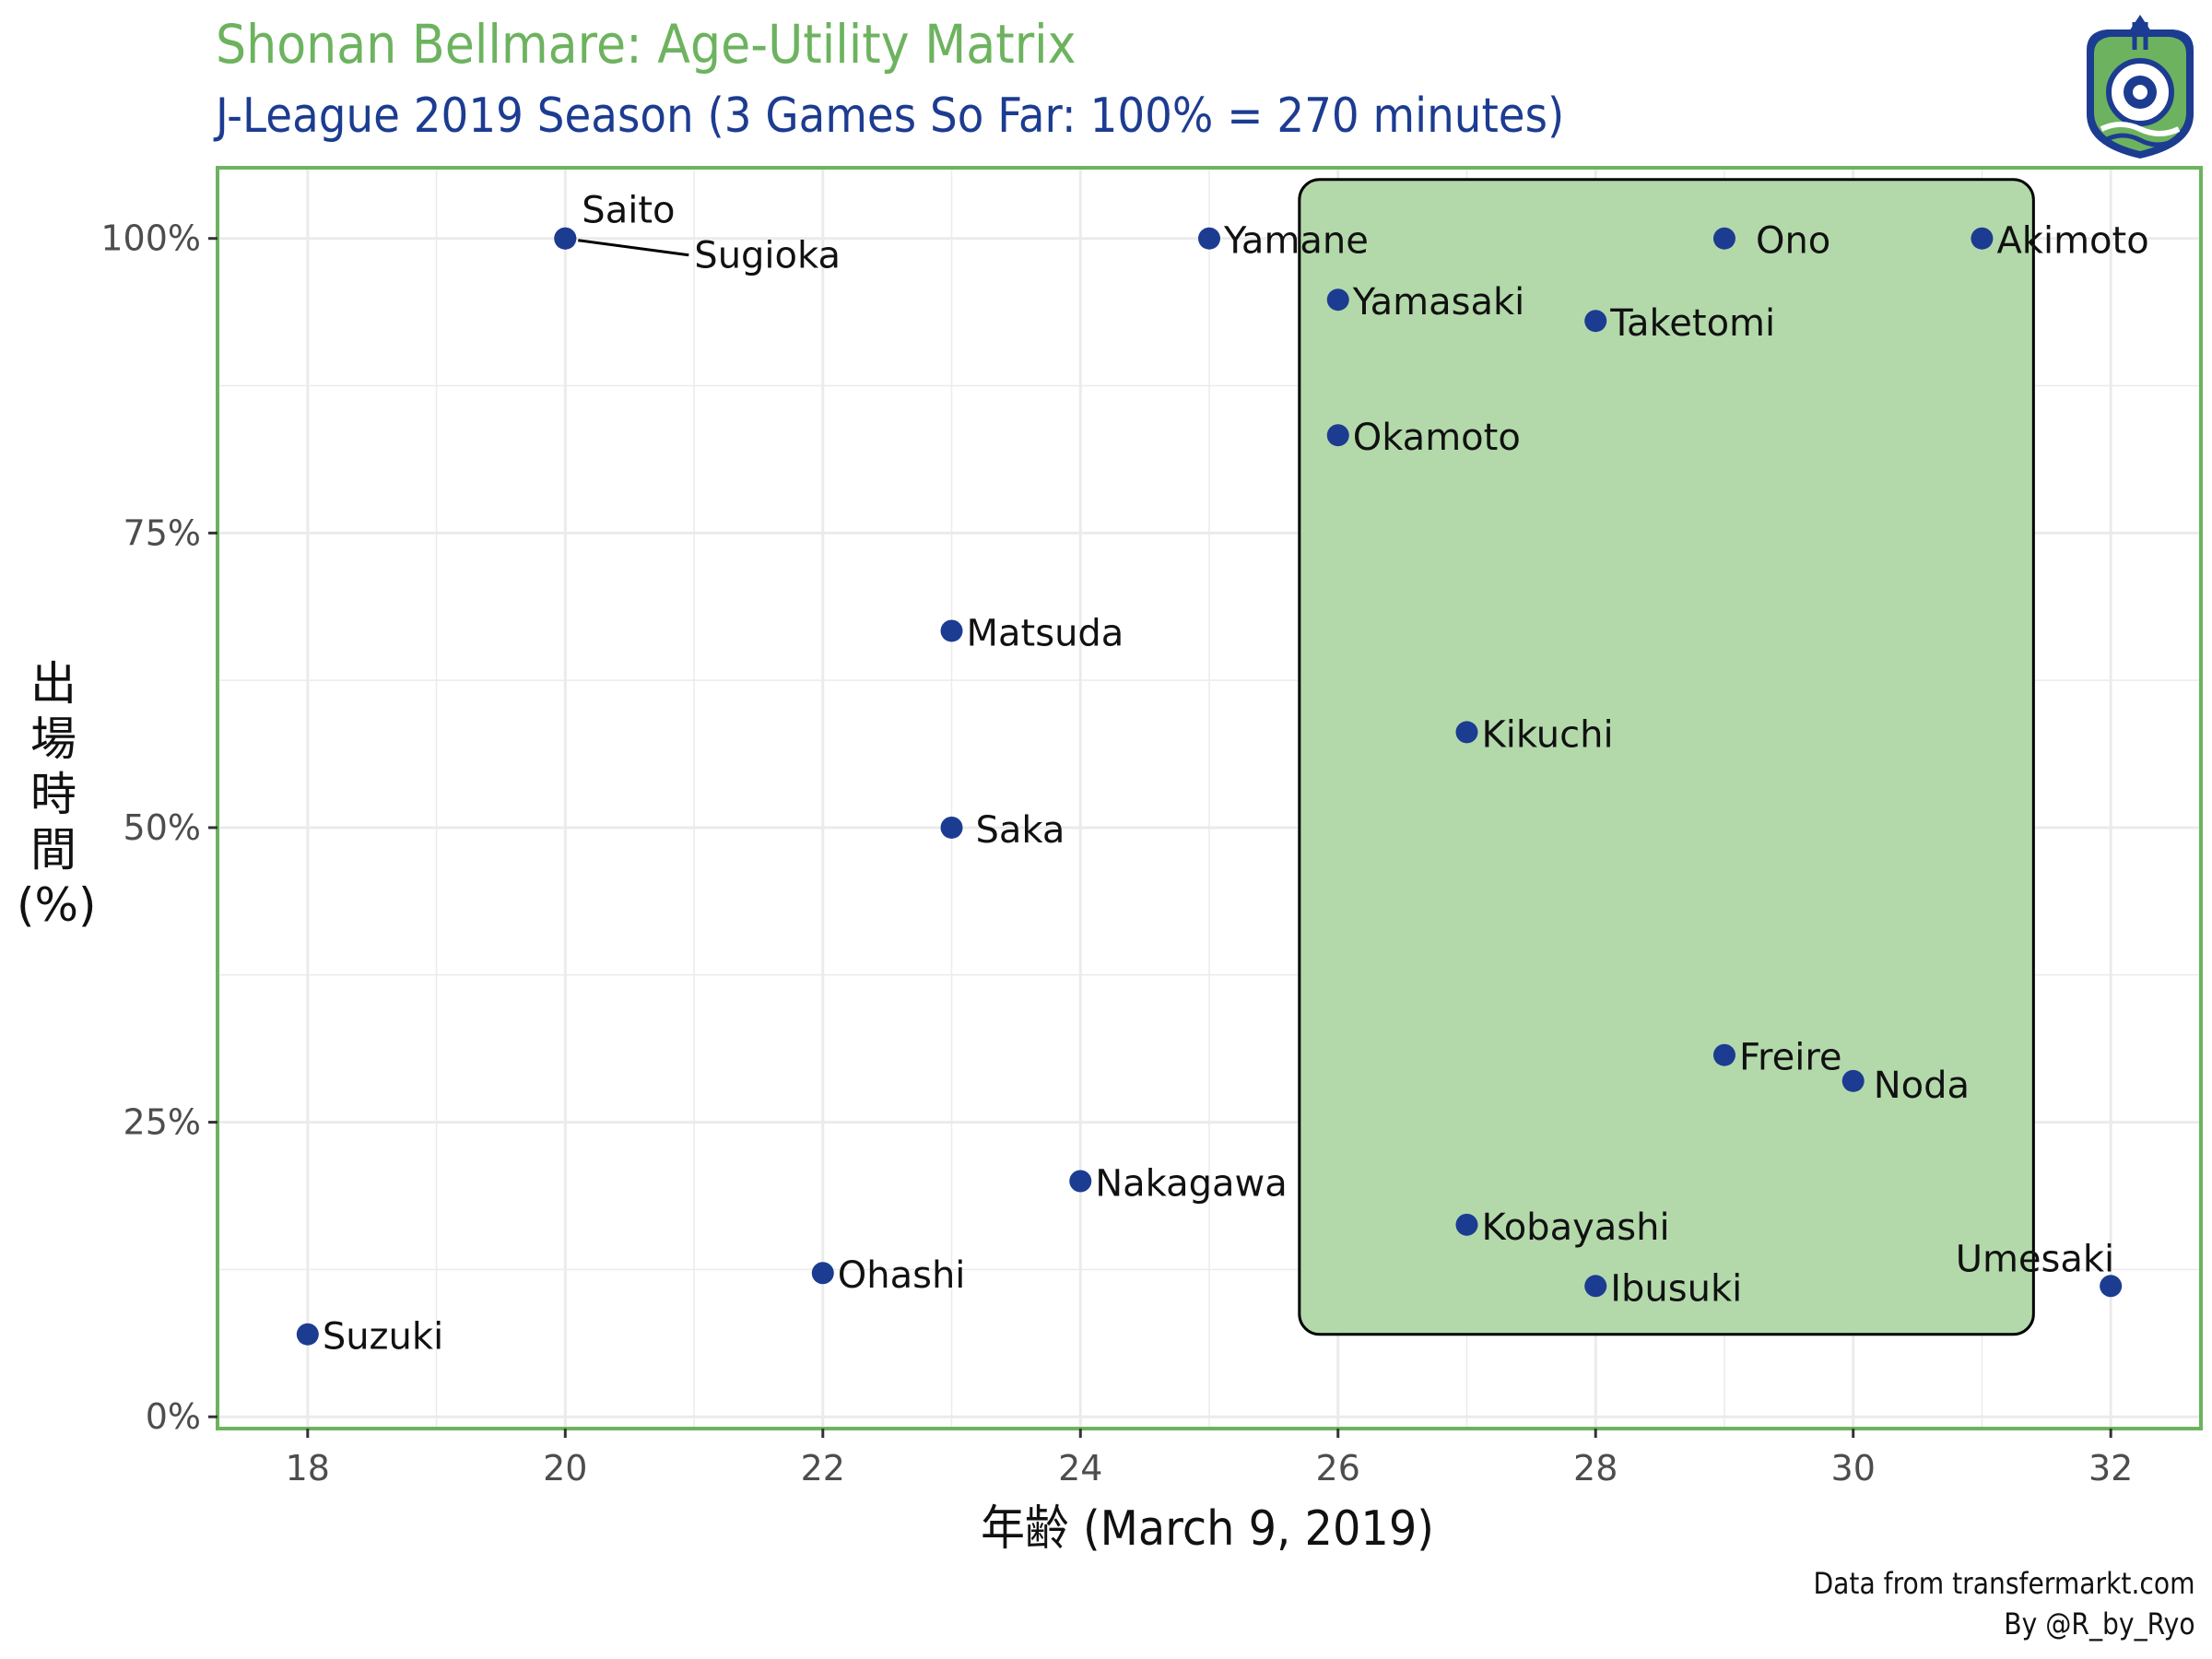  What do you see at coordinates (53, 739) in the screenshot?
I see `y-axis-label-char: 場` at bounding box center [53, 739].